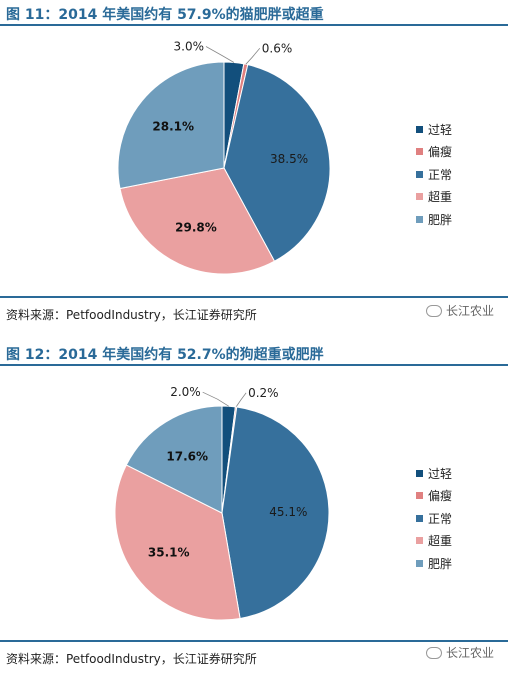 This screenshot has width=516, height=675. I want to click on data-label: 28.1%, so click(173, 126).